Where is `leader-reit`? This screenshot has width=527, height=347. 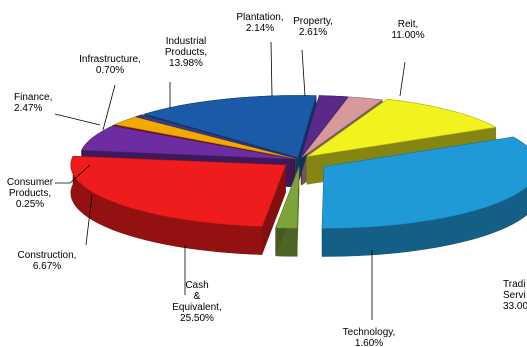
leader-reit is located at coordinates (402, 79).